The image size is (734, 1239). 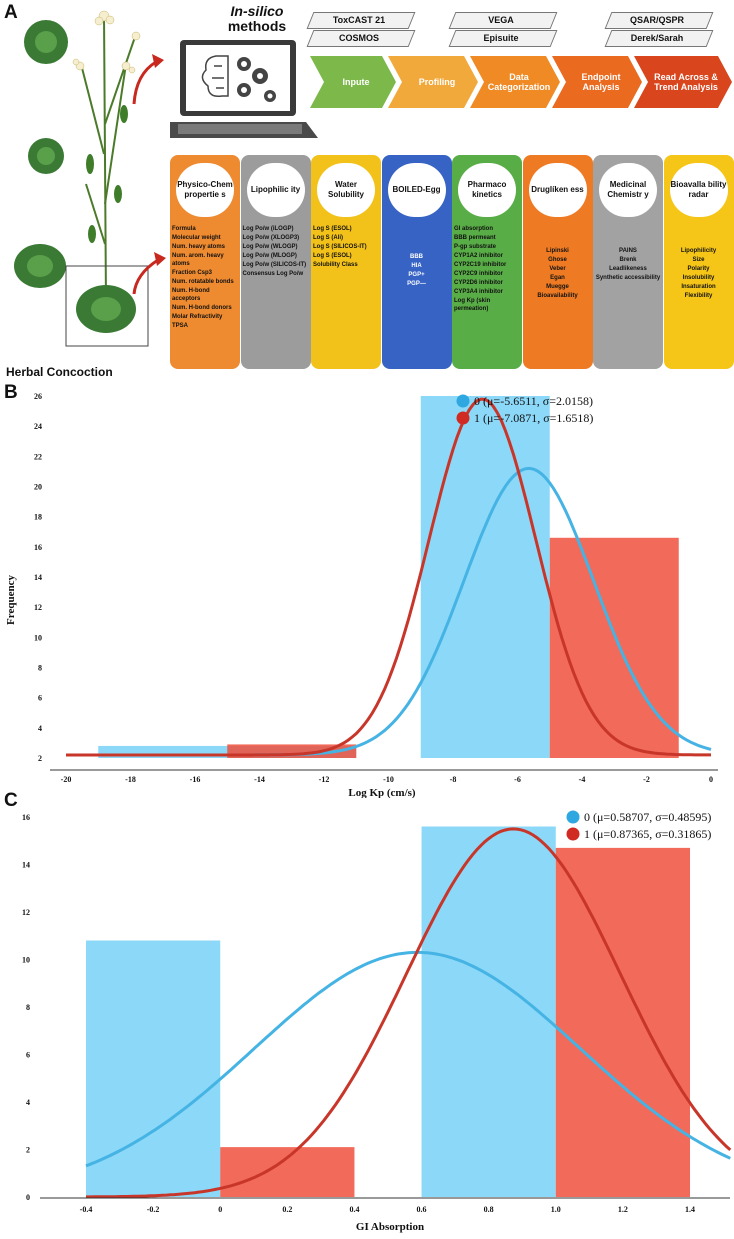 I want to click on x-tick-label: 1.4, so click(x=690, y=1209).